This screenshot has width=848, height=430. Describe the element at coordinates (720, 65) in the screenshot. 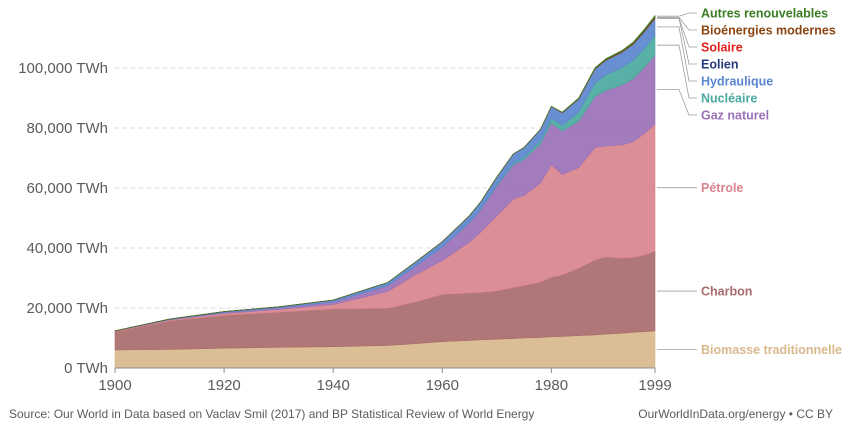

I see `legend-label: Eolien` at that location.